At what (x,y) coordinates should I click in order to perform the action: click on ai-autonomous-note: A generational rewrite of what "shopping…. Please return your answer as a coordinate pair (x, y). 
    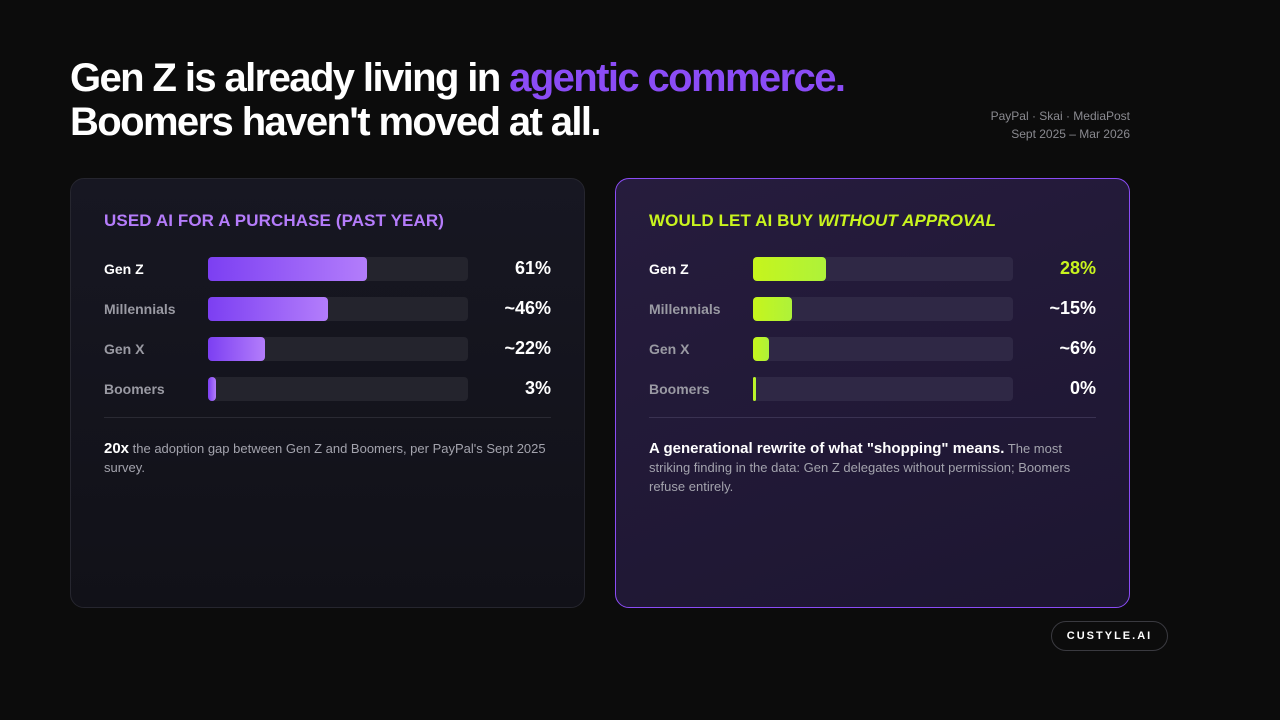
    Looking at the image, I should click on (872, 467).